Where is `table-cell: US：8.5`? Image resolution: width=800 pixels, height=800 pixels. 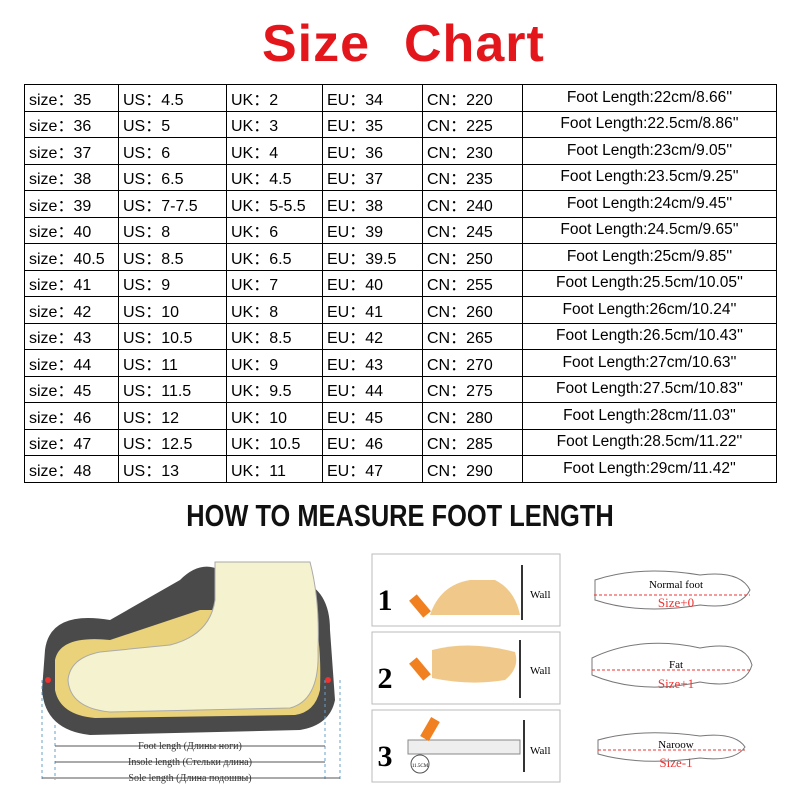
table-cell: US：8.5 is located at coordinates (172, 257).